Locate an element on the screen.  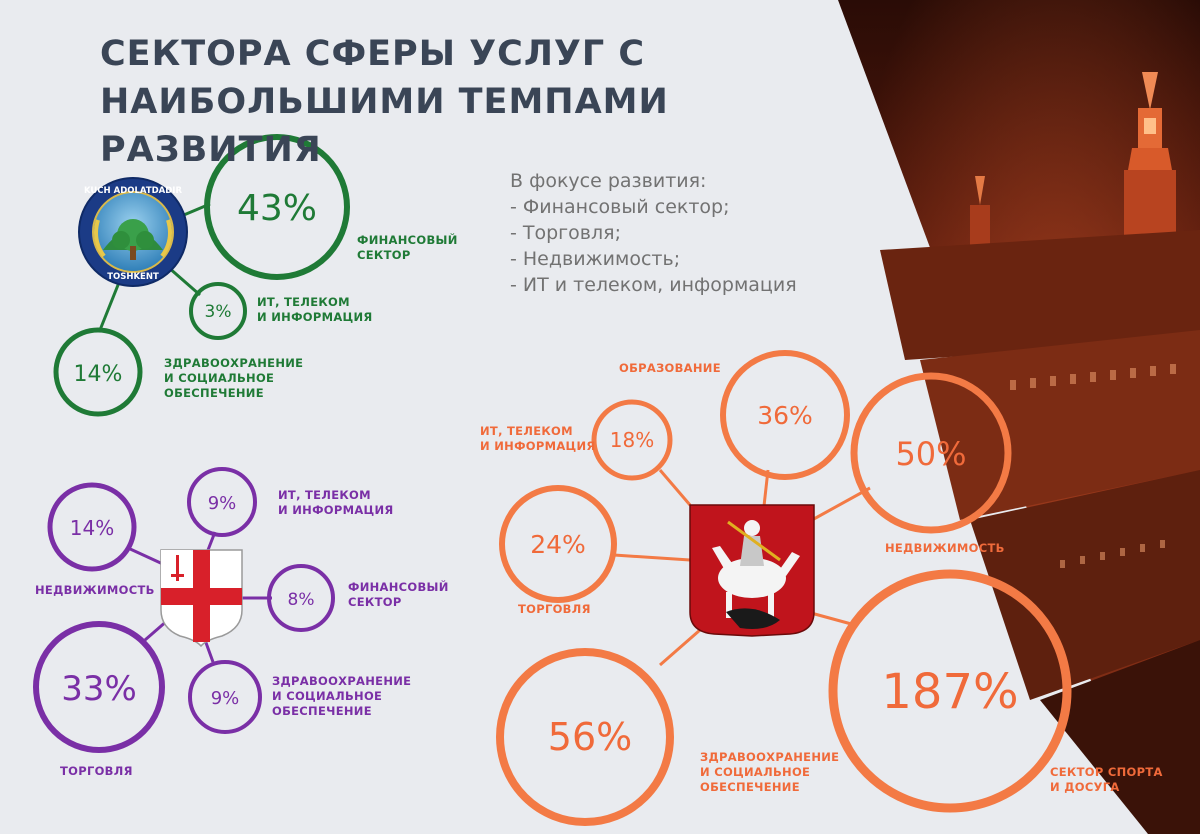
title-line: НАИБОЛЬШИМИ ТЕМПАМИ РАЗВИТИЯ is located at coordinates (384, 126).